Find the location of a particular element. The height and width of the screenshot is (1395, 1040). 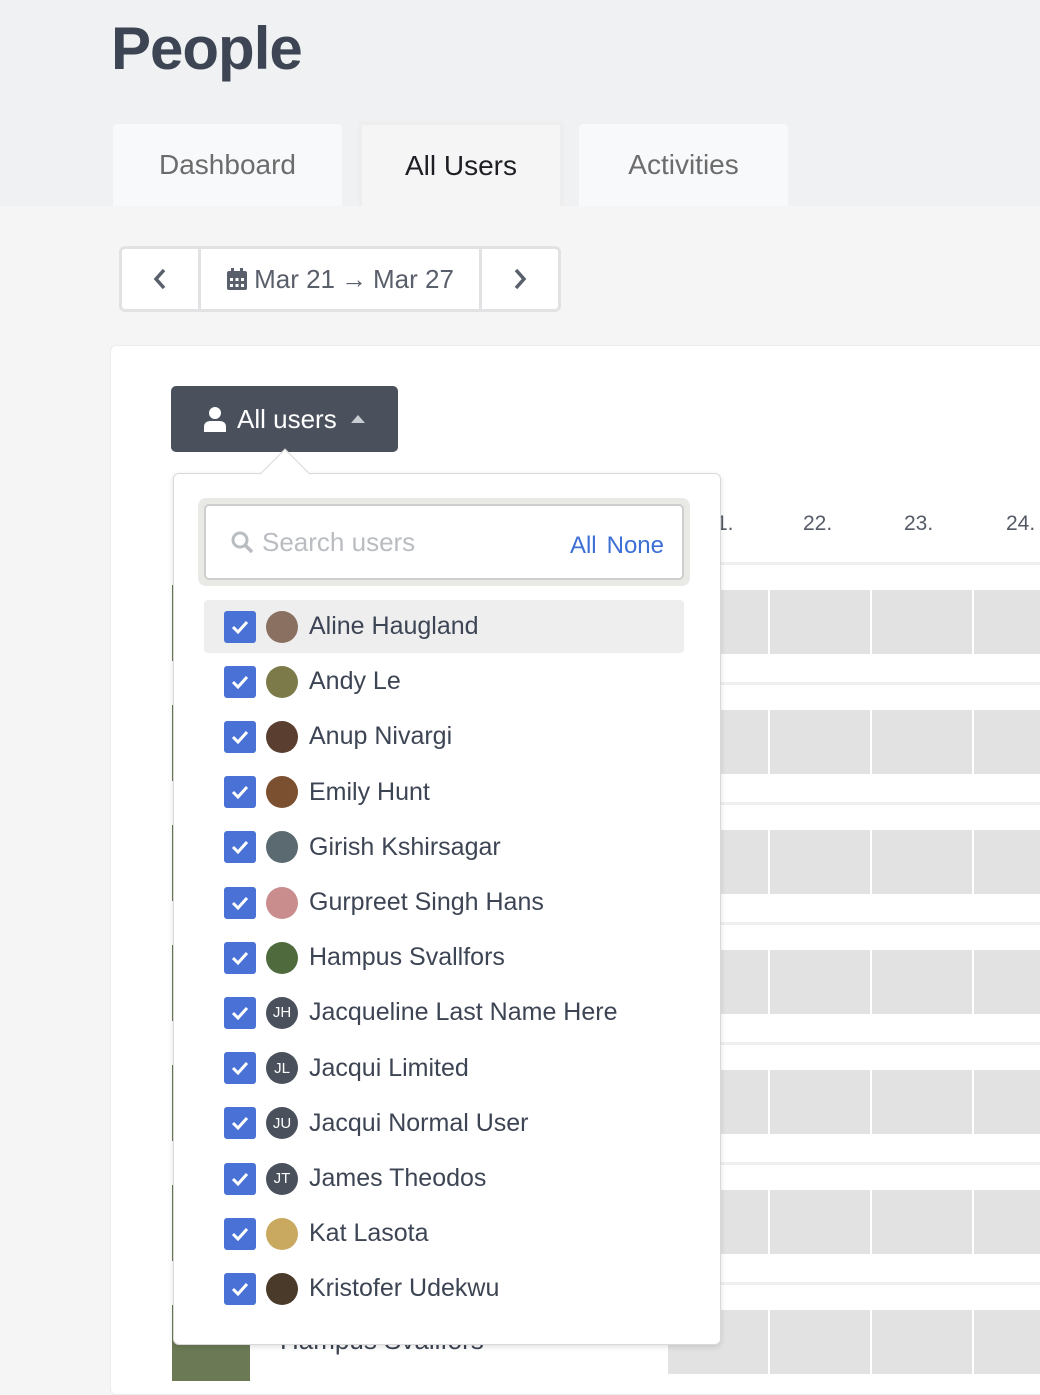

avatar: JU is located at coordinates (282, 1123).